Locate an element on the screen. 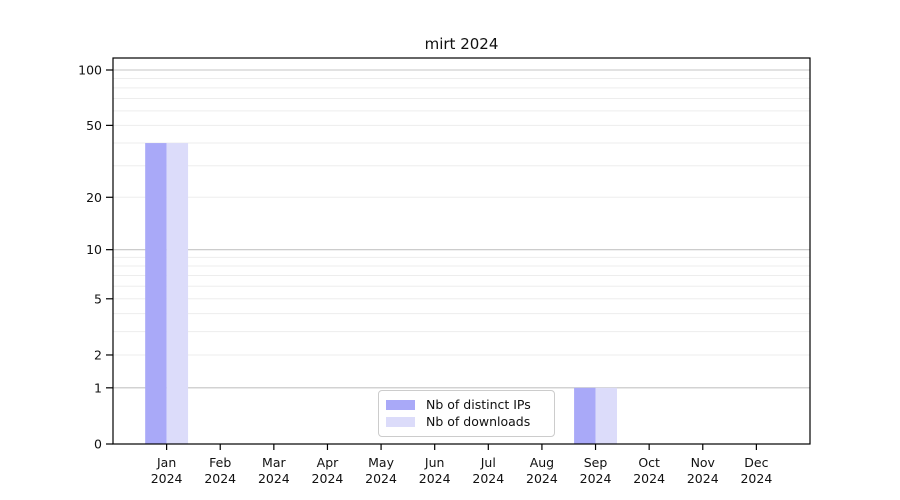 This screenshot has width=900, height=500. bar-nb-of-downloads-sep is located at coordinates (606, 415).